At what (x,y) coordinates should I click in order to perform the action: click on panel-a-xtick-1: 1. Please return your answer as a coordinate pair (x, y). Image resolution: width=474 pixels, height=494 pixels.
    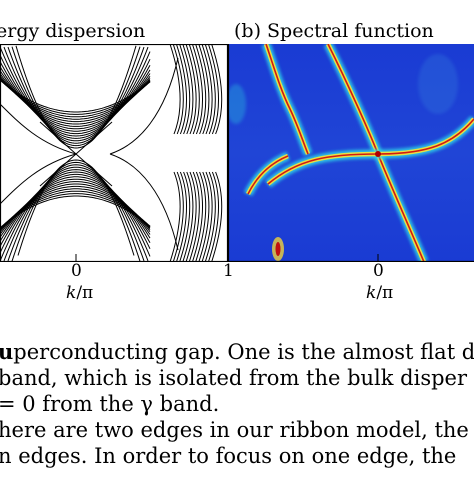
    Looking at the image, I should click on (228, 271).